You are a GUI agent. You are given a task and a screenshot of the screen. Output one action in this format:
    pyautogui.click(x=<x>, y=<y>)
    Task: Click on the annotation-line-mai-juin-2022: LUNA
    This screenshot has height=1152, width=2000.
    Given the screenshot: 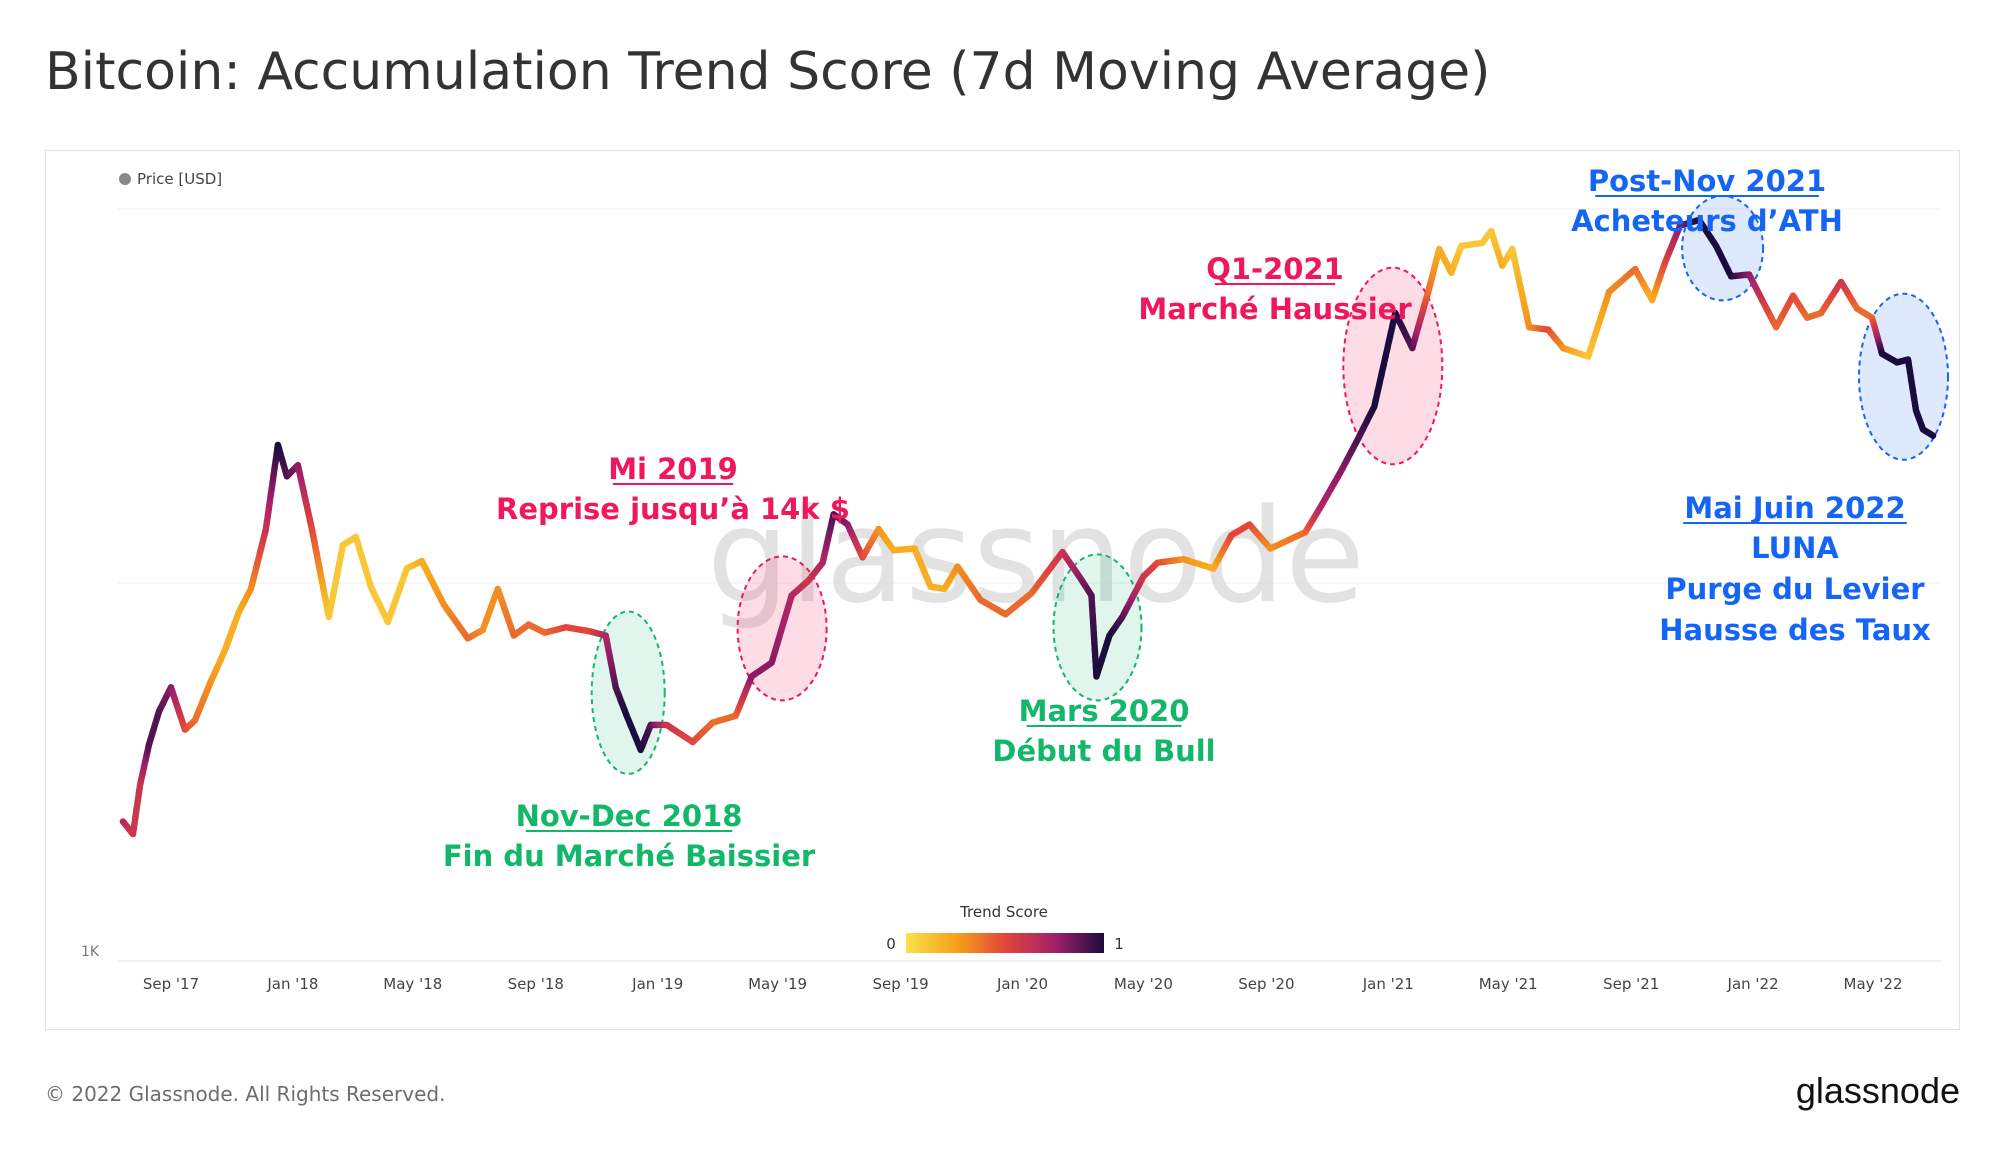 What is the action you would take?
    pyautogui.click(x=1795, y=548)
    